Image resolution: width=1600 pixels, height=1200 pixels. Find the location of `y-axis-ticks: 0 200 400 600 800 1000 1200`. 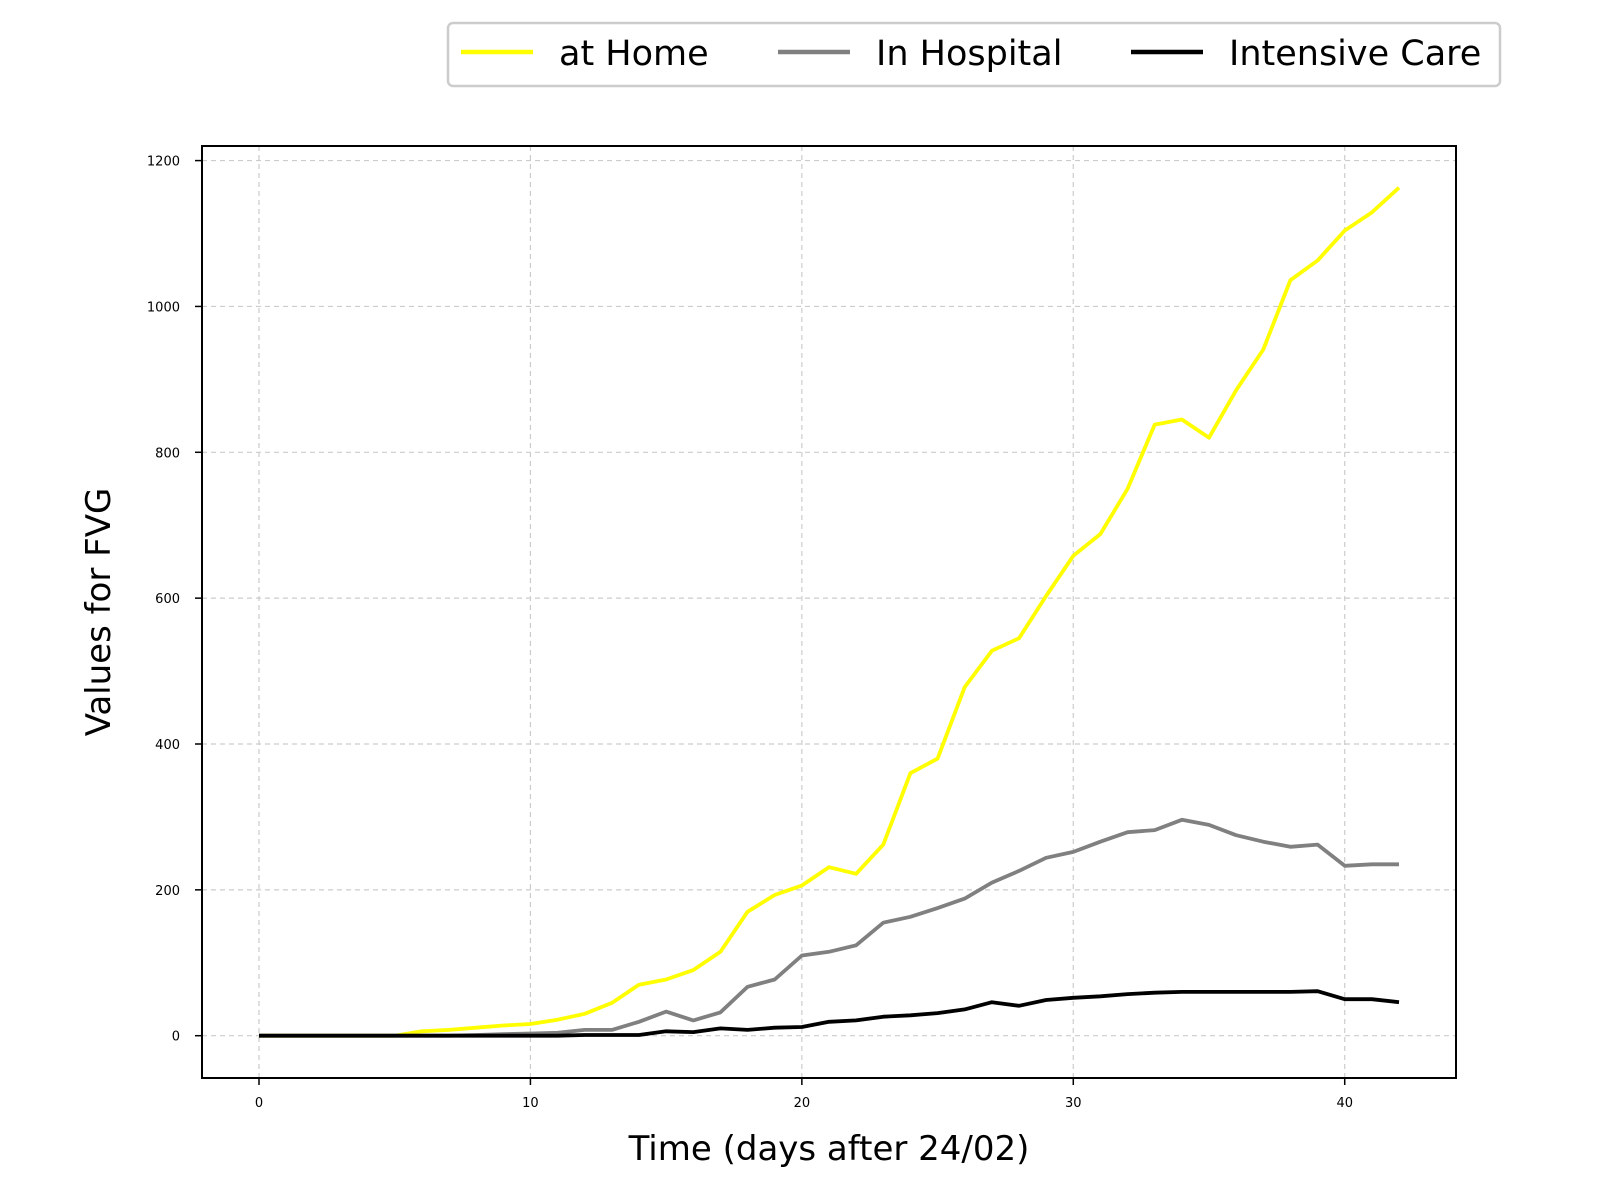

y-axis-ticks: 0 200 400 600 800 1000 1200 is located at coordinates (174, 600).